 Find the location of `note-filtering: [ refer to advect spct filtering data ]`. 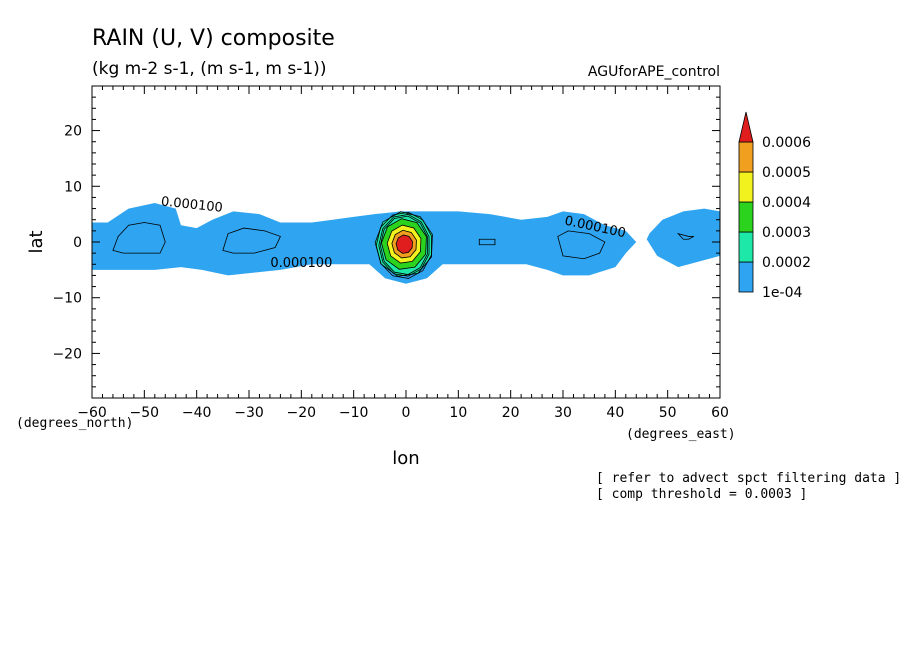

note-filtering: [ refer to advect spct filtering data ] is located at coordinates (748, 478).